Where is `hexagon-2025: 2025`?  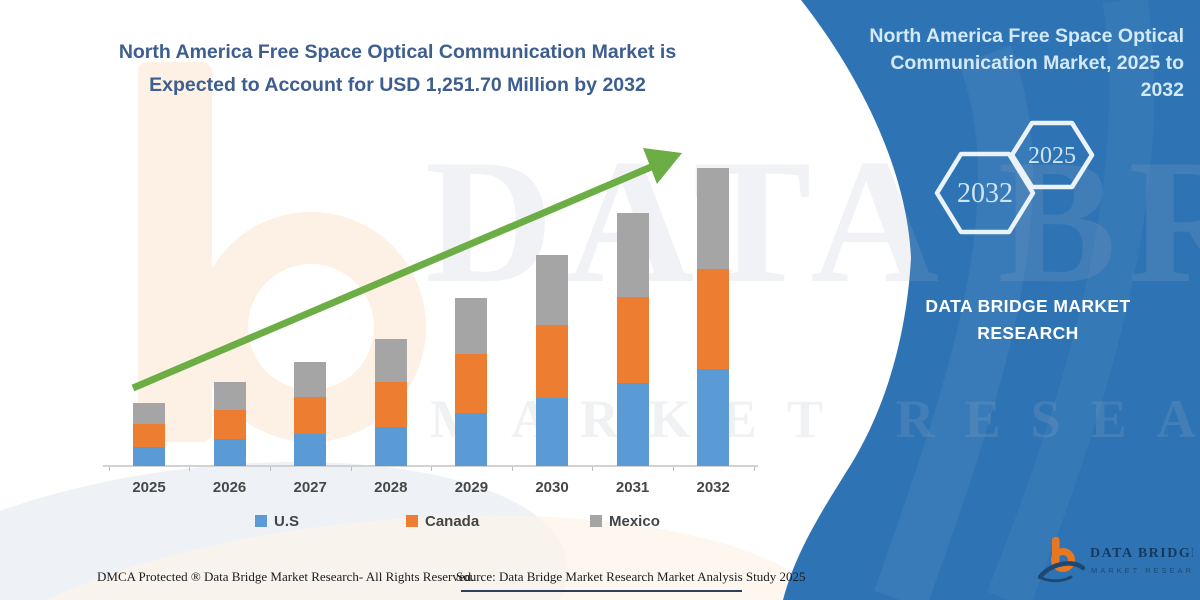
hexagon-2025: 2025 is located at coordinates (1052, 155).